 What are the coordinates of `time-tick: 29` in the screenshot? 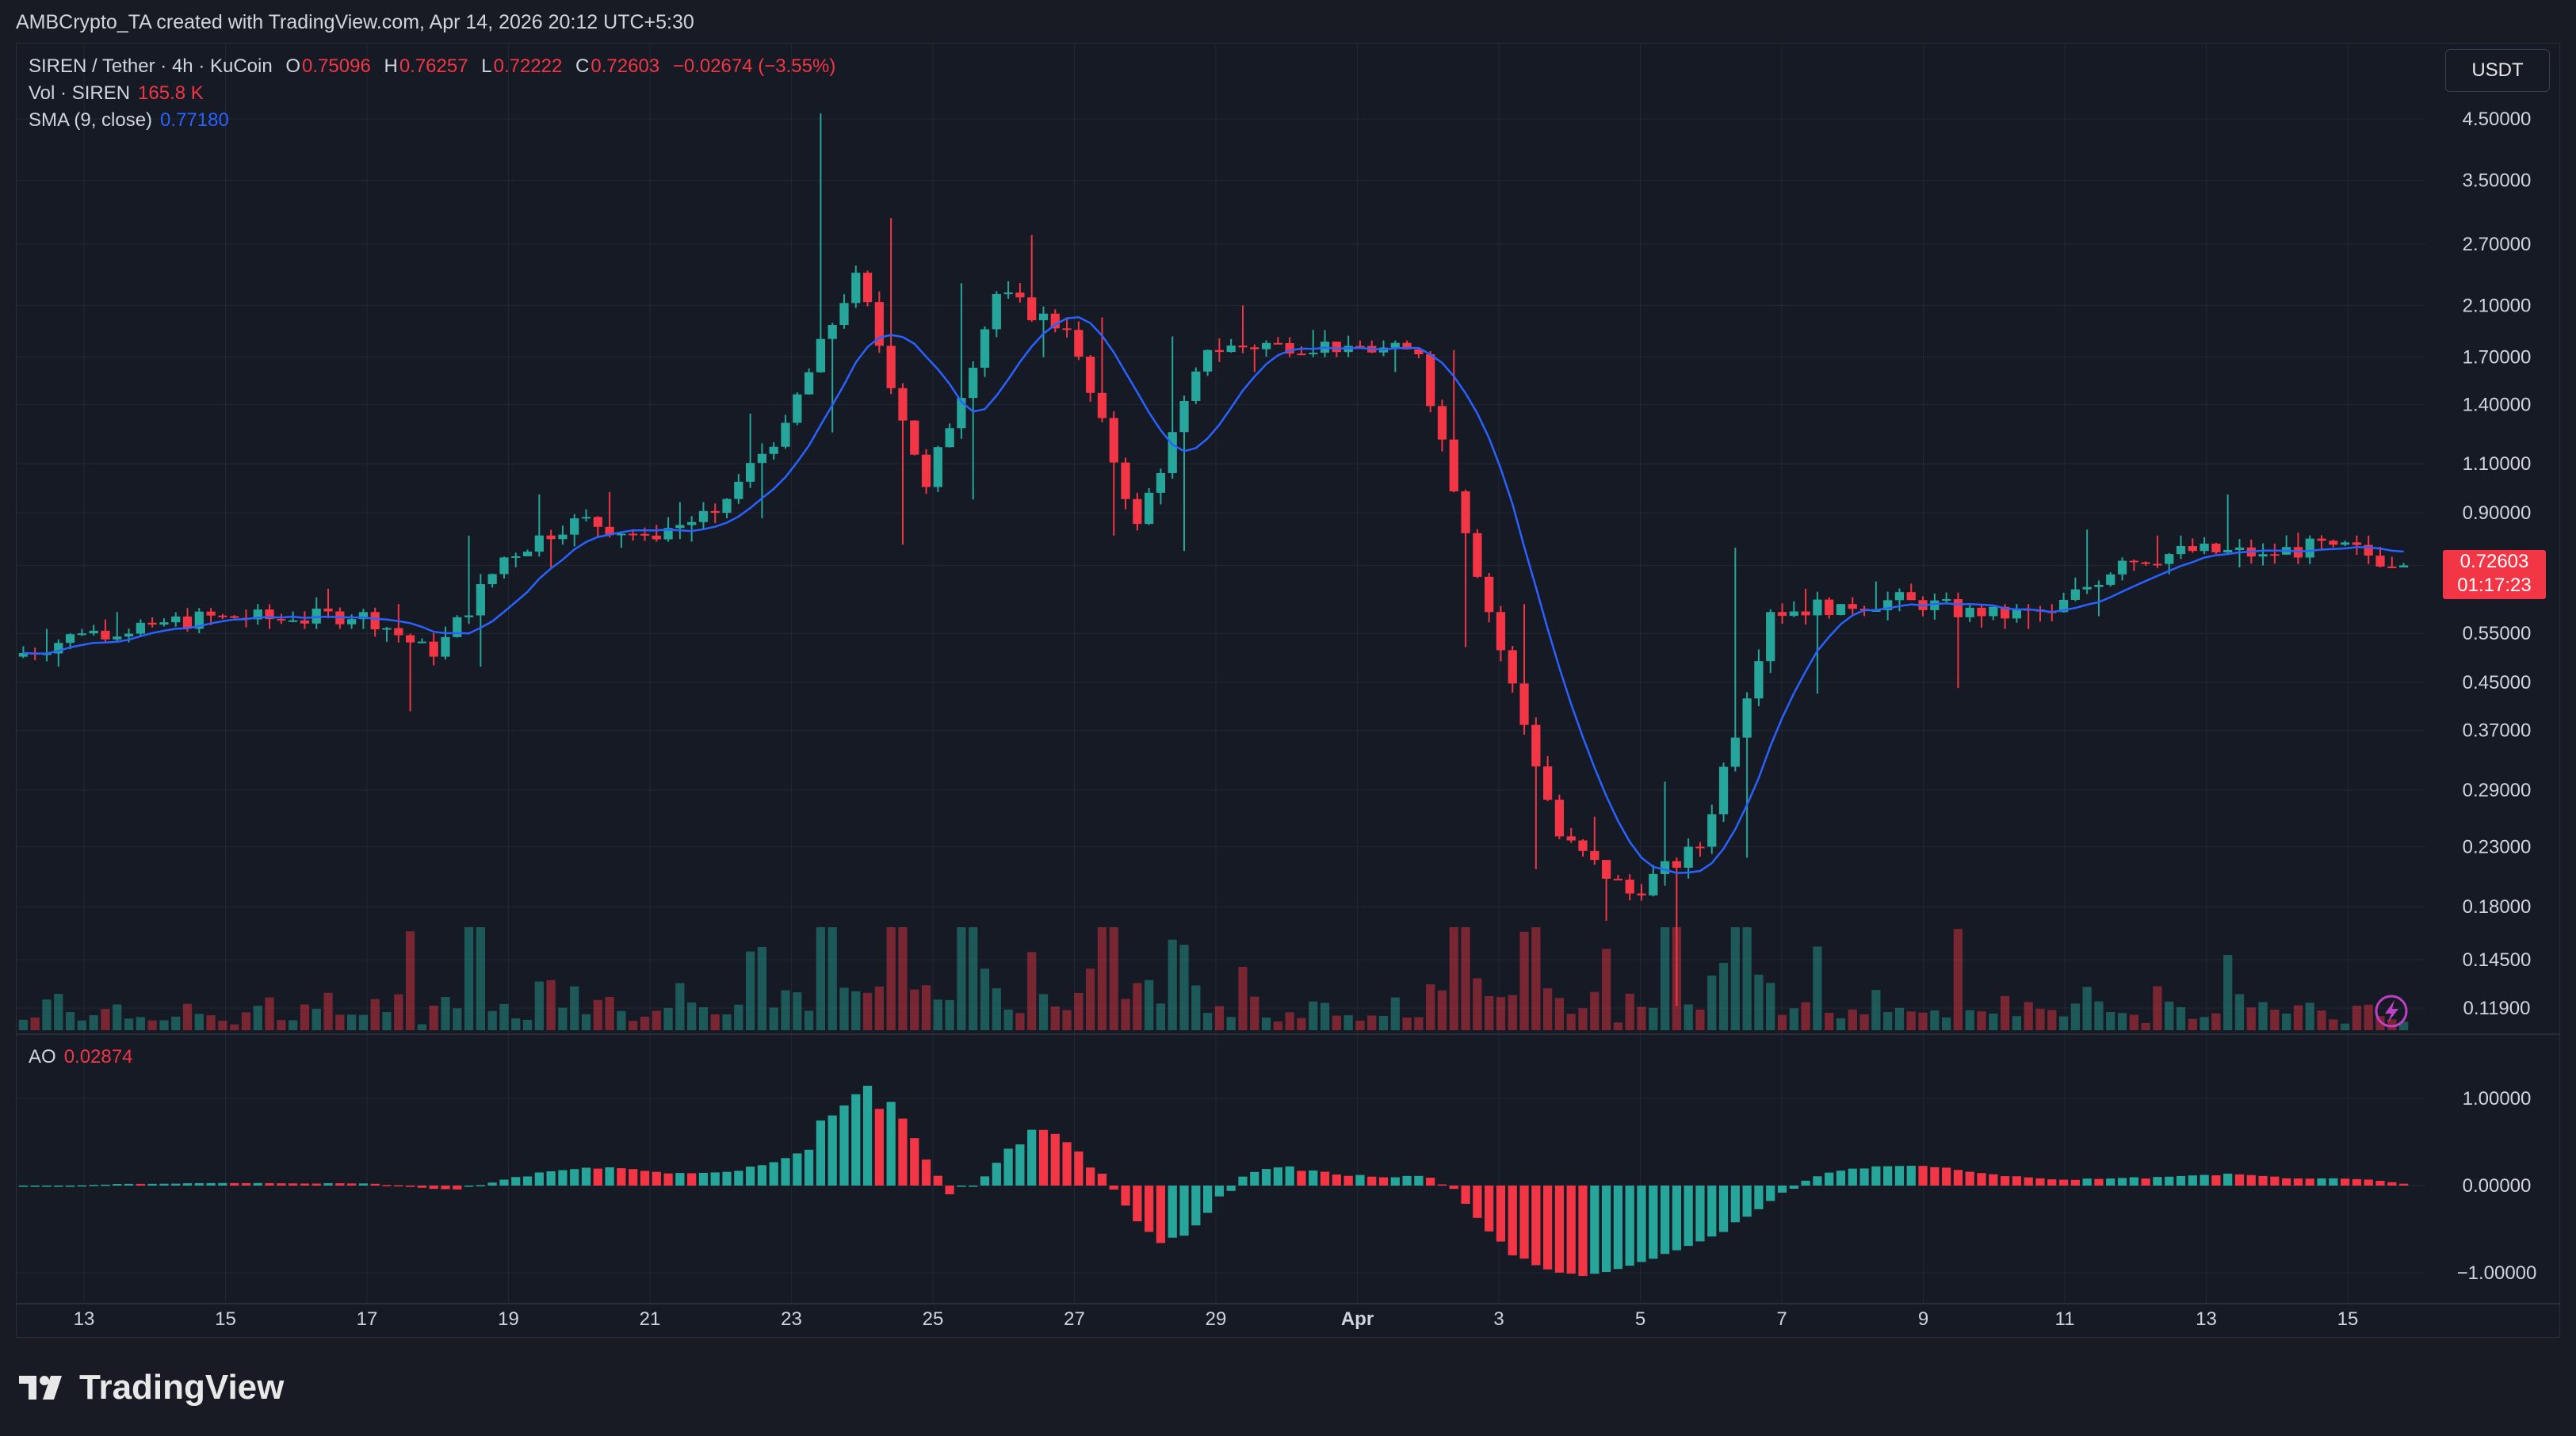 It's located at (1216, 1319).